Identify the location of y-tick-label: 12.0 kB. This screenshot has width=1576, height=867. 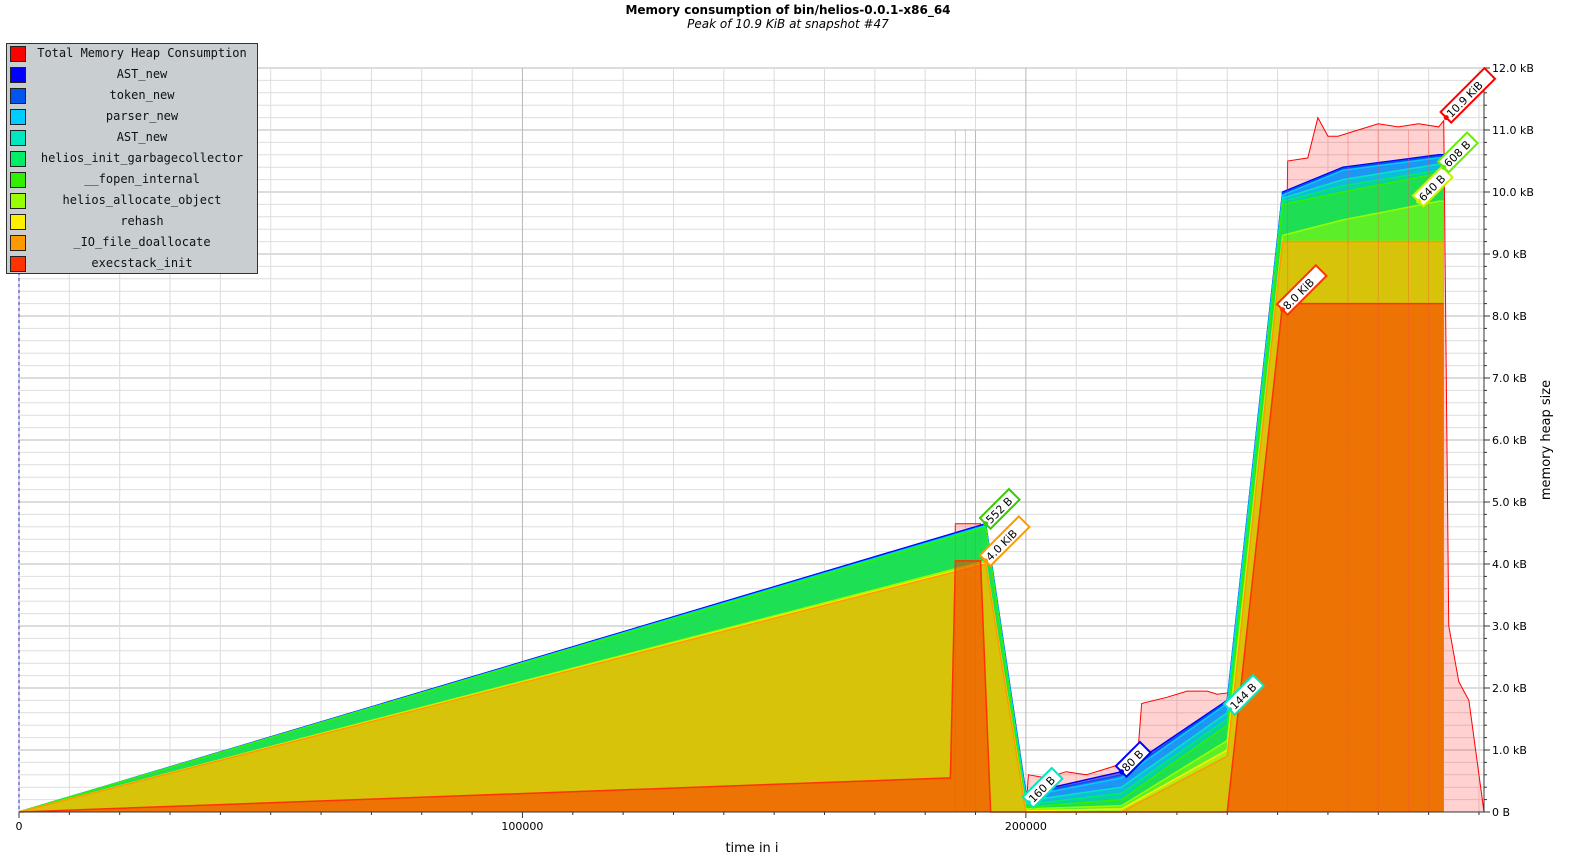
(1513, 68).